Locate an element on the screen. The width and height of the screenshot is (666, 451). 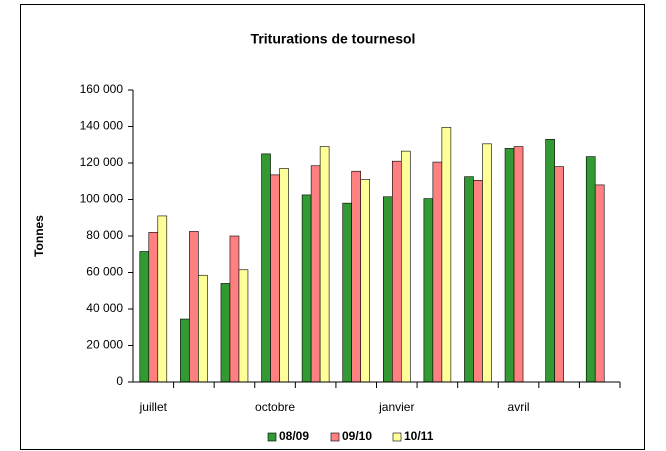
x-tick-label: janvier is located at coordinates (396, 407).